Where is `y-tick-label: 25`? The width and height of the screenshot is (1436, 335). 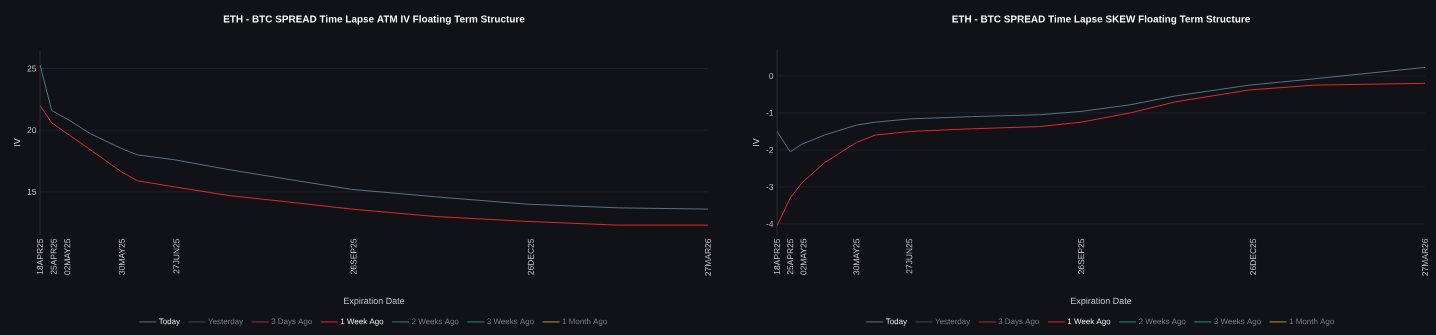
y-tick-label: 25 is located at coordinates (32, 68).